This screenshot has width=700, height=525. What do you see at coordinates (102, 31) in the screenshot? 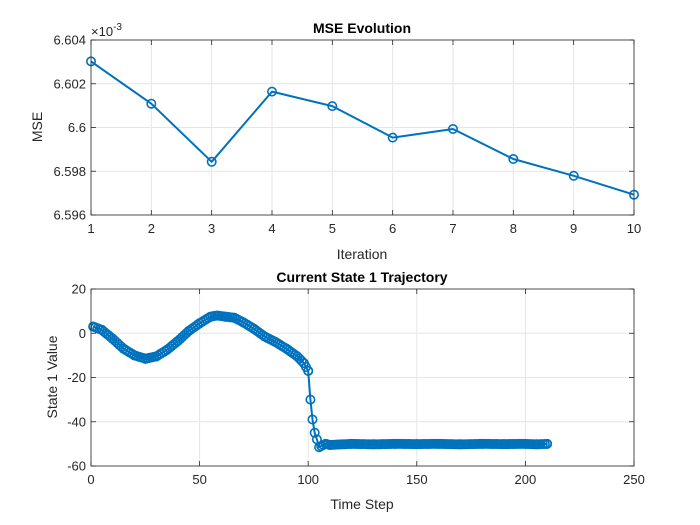
I see `mse-y-exponent-base: ×10` at bounding box center [102, 31].